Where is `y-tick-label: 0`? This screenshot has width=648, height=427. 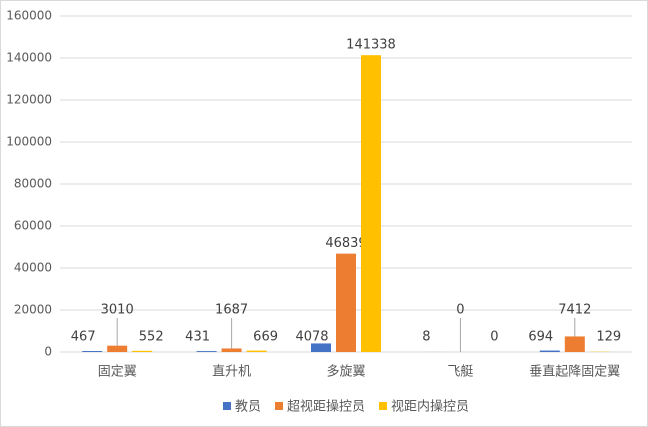 y-tick-label: 0 is located at coordinates (48, 352).